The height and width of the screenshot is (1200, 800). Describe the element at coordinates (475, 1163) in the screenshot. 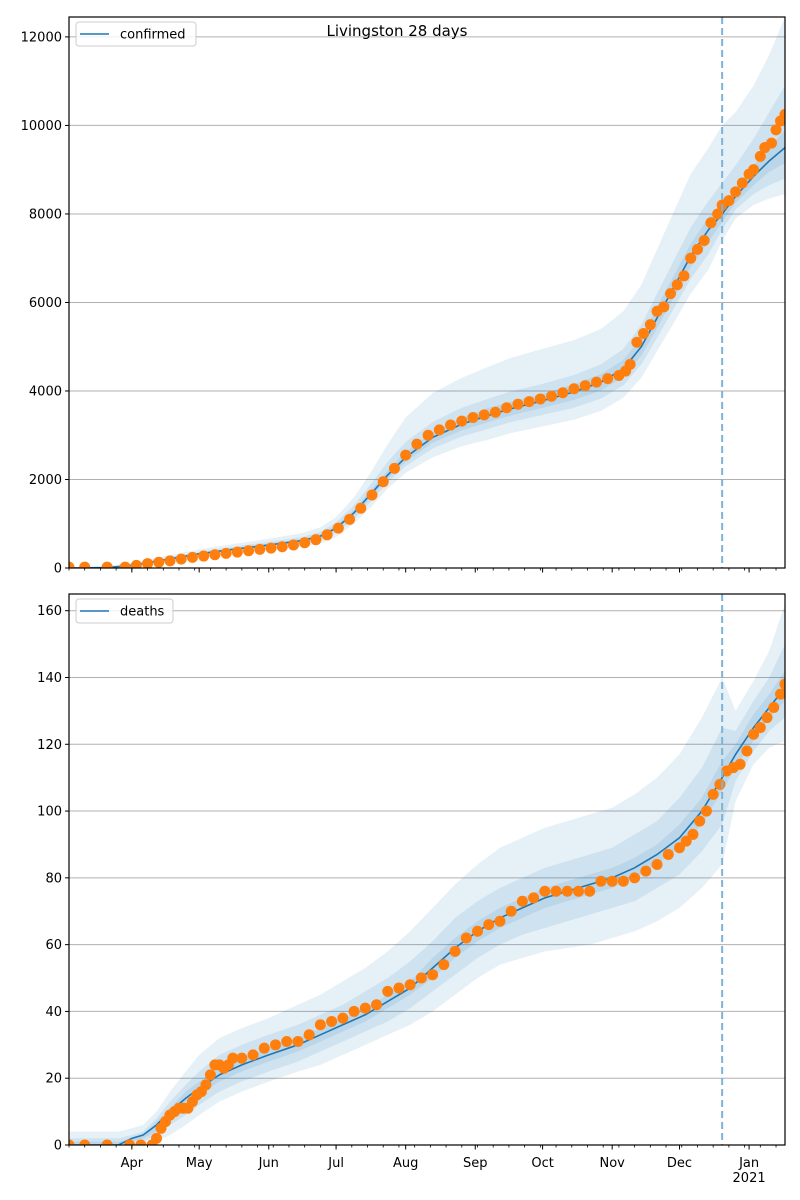

I see `x-tick-label: Sep` at that location.